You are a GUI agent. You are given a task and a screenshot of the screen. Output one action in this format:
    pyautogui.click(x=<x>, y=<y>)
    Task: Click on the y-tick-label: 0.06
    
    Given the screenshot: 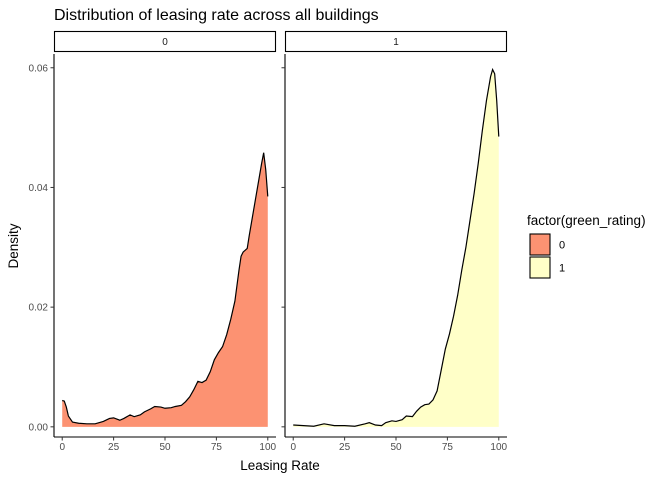 What is the action you would take?
    pyautogui.click(x=39, y=68)
    